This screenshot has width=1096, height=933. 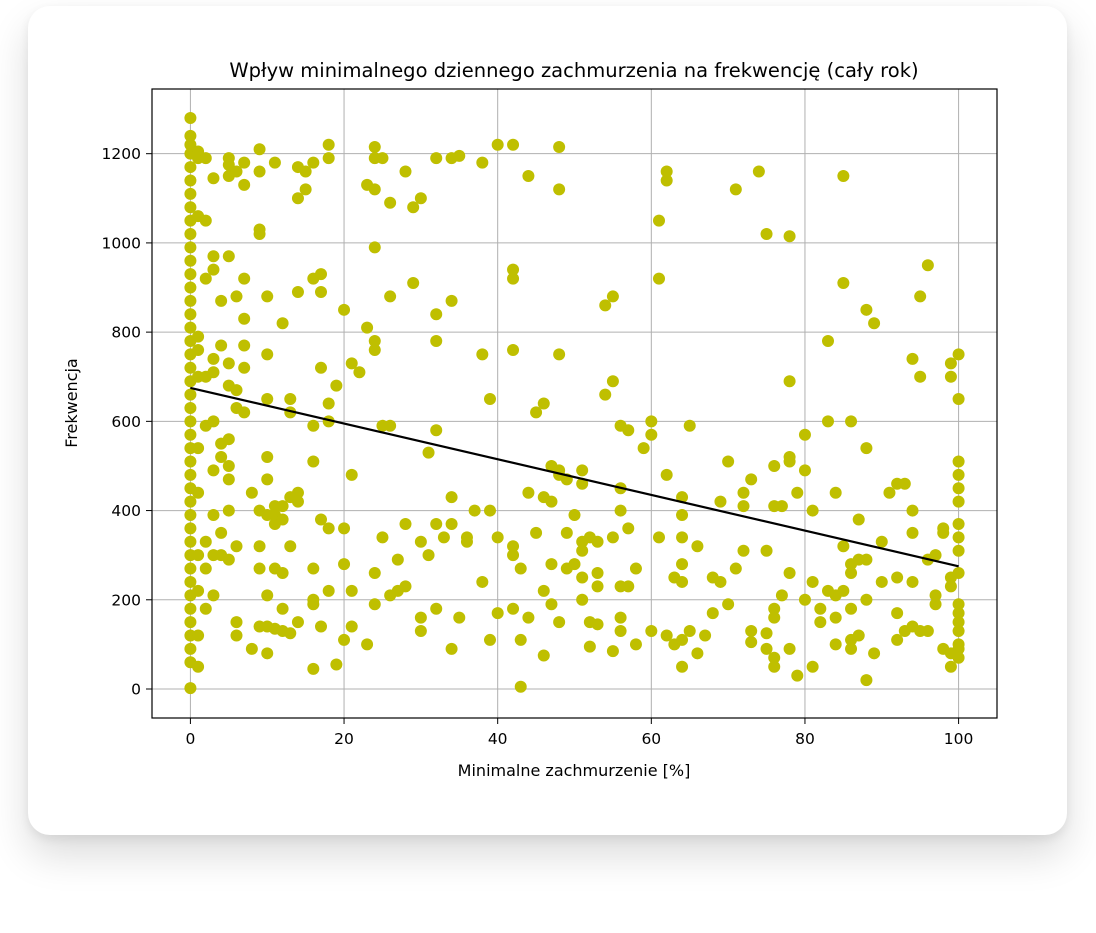 I want to click on x-tick-label: 20, so click(x=344, y=739).